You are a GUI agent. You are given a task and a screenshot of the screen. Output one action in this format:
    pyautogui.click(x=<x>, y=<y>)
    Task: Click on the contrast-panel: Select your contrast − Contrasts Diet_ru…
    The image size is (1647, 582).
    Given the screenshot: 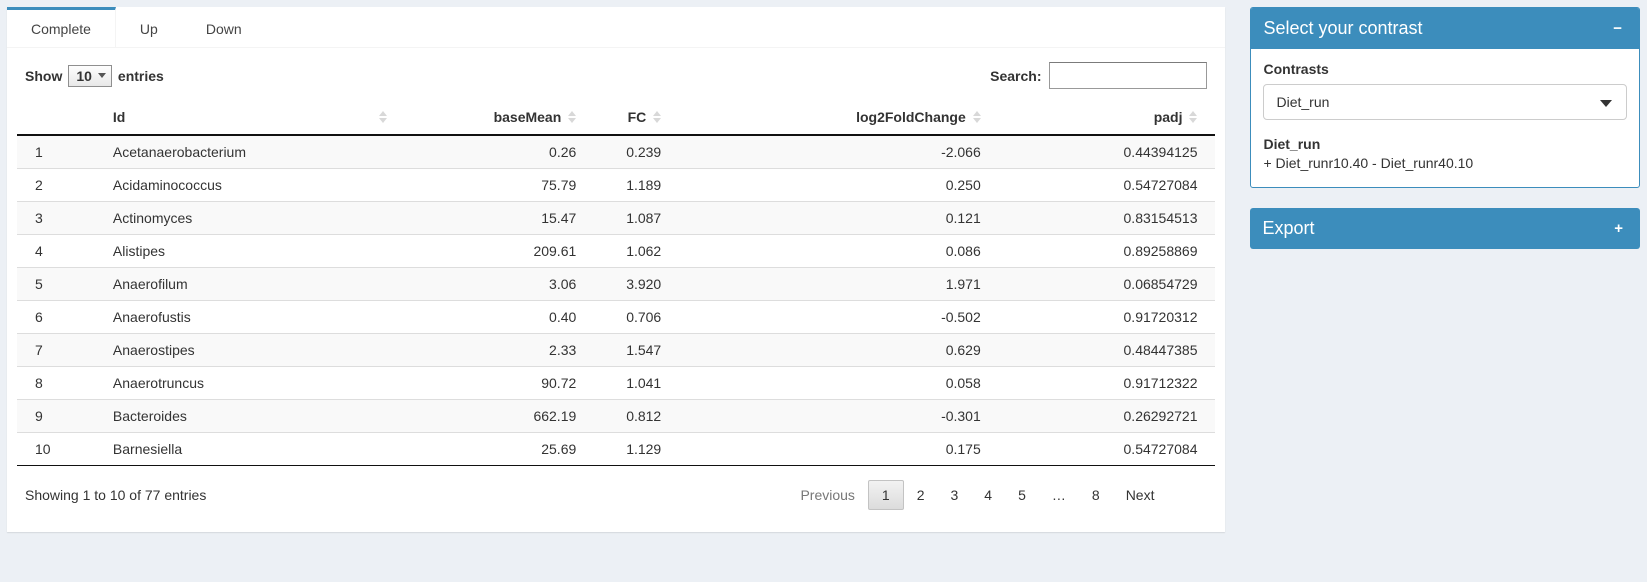 What is the action you would take?
    pyautogui.click(x=1445, y=97)
    